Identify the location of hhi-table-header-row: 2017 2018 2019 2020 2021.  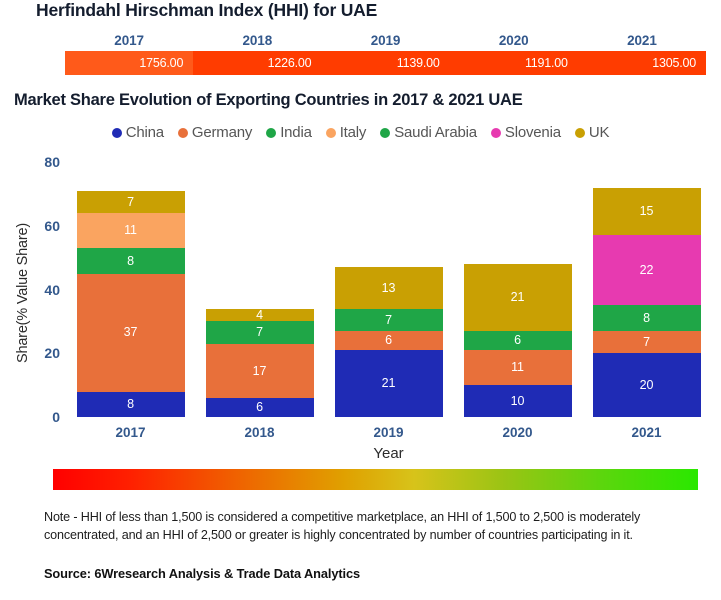
(385, 40).